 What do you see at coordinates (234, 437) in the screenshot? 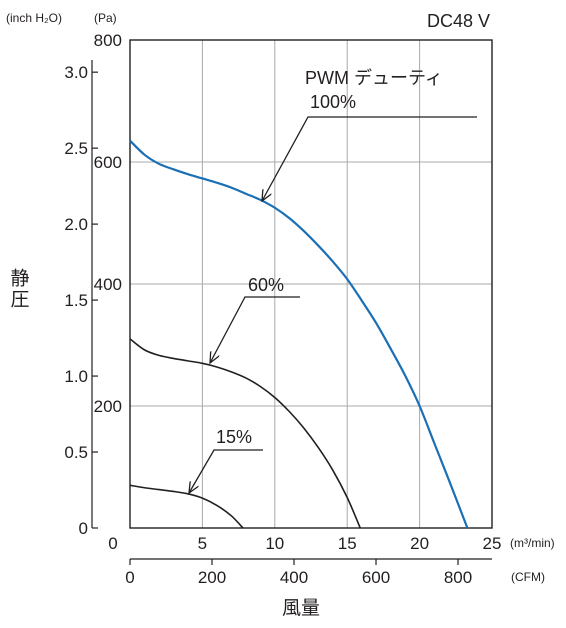
I see `series-label-15pct: 15%` at bounding box center [234, 437].